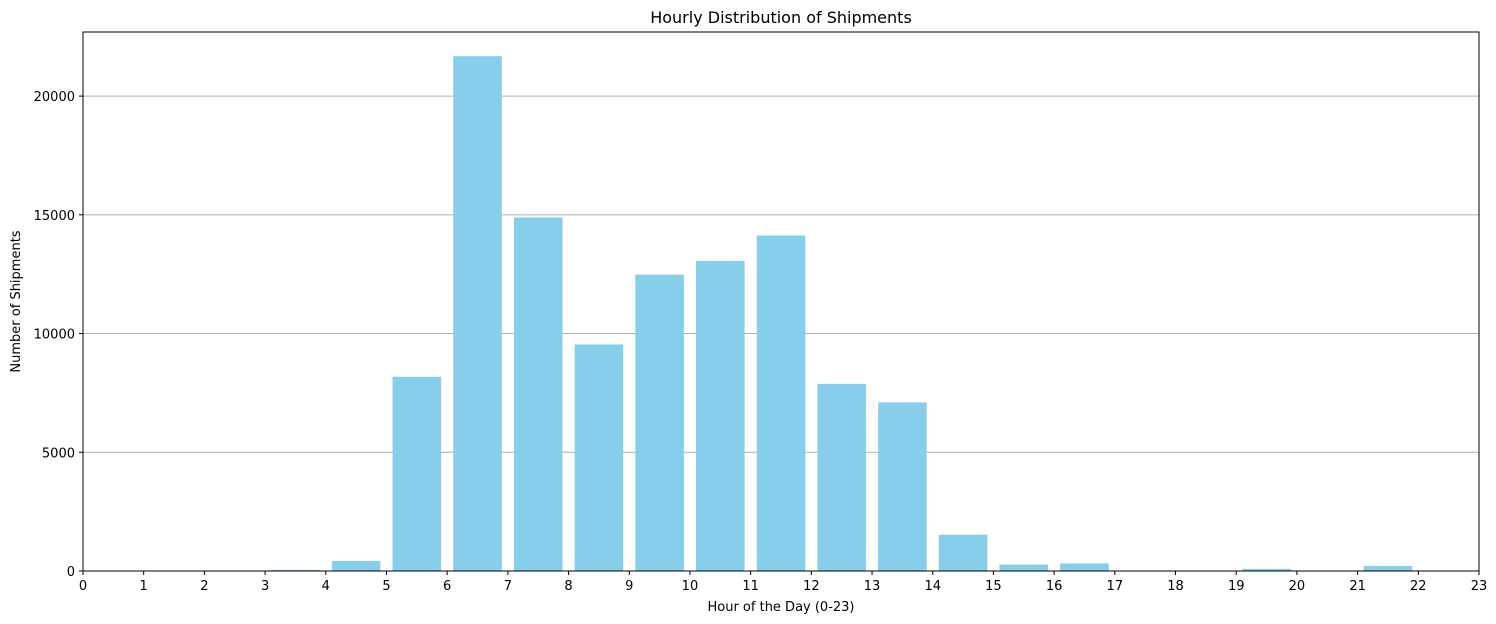  I want to click on x-tick-label: 10, so click(690, 586).